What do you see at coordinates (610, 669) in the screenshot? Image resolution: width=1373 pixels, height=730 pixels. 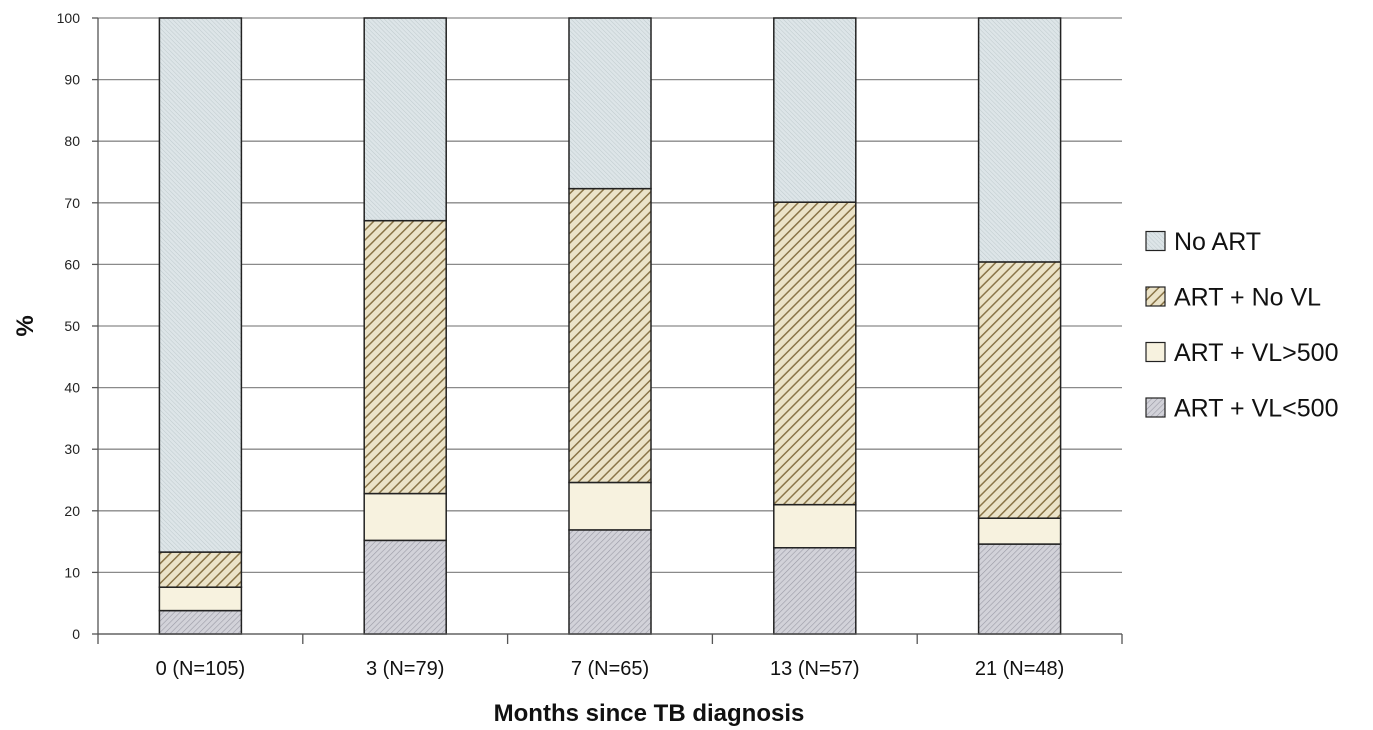 I see `x-tick-label: 7 (N=65)` at bounding box center [610, 669].